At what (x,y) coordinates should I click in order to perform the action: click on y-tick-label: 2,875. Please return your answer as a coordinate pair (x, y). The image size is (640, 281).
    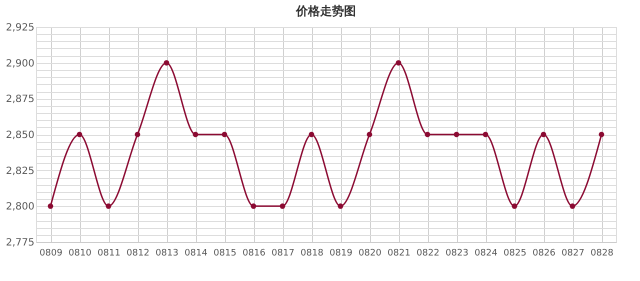
    Looking at the image, I should click on (20, 100).